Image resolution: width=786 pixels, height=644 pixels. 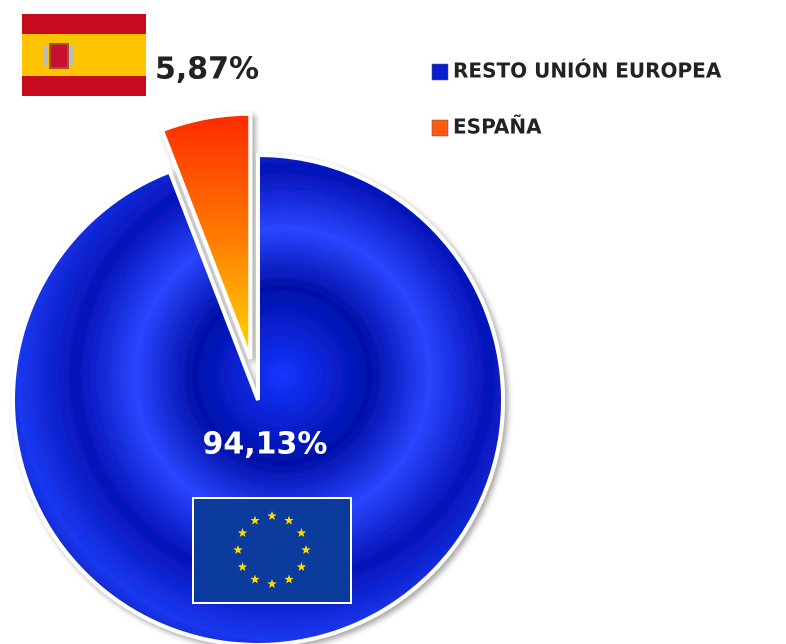 What do you see at coordinates (206, 235) in the screenshot?
I see `pie-slice` at bounding box center [206, 235].